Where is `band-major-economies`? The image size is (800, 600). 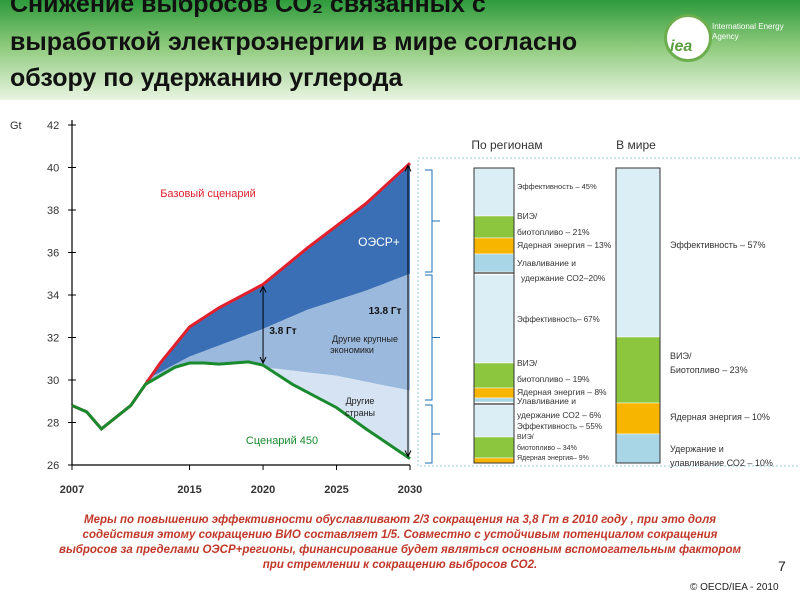
band-major-economies is located at coordinates (277, 332).